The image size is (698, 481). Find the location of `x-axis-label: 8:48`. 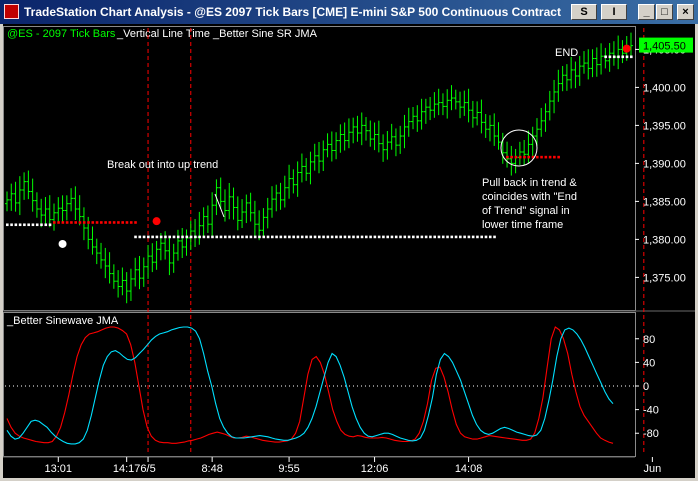

x-axis-label: 8:48 is located at coordinates (211, 469).